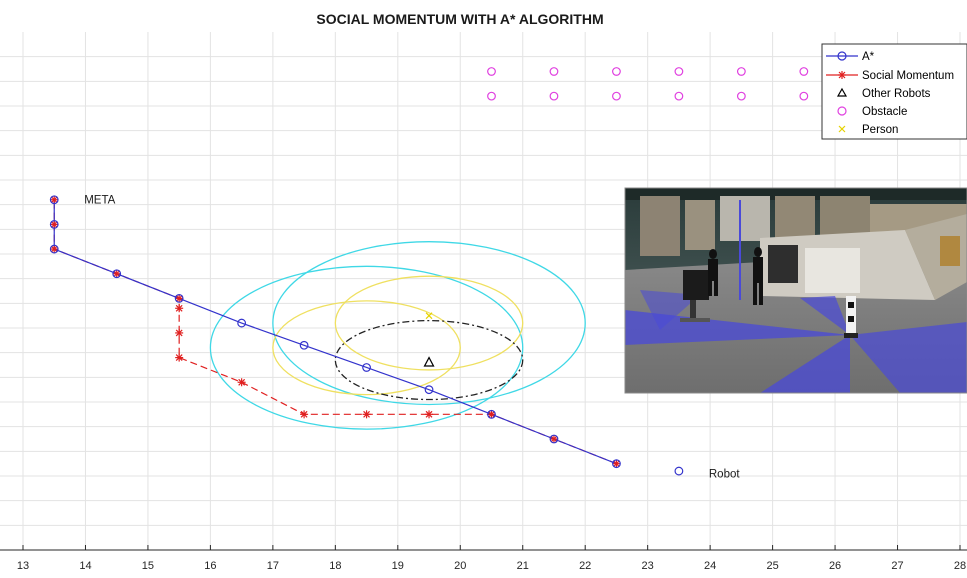 This screenshot has height=578, width=967. I want to click on x-tick-label: 21, so click(523, 566).